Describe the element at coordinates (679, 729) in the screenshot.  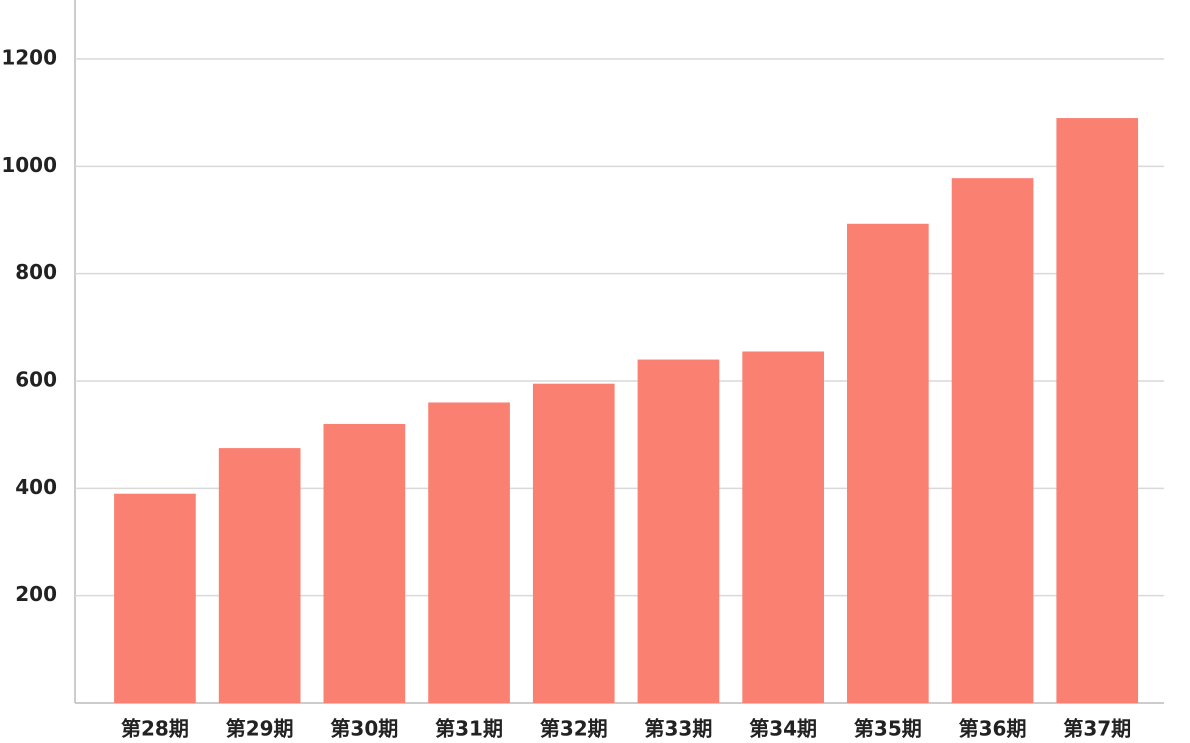
I see `x-tick-label: 第33期` at that location.